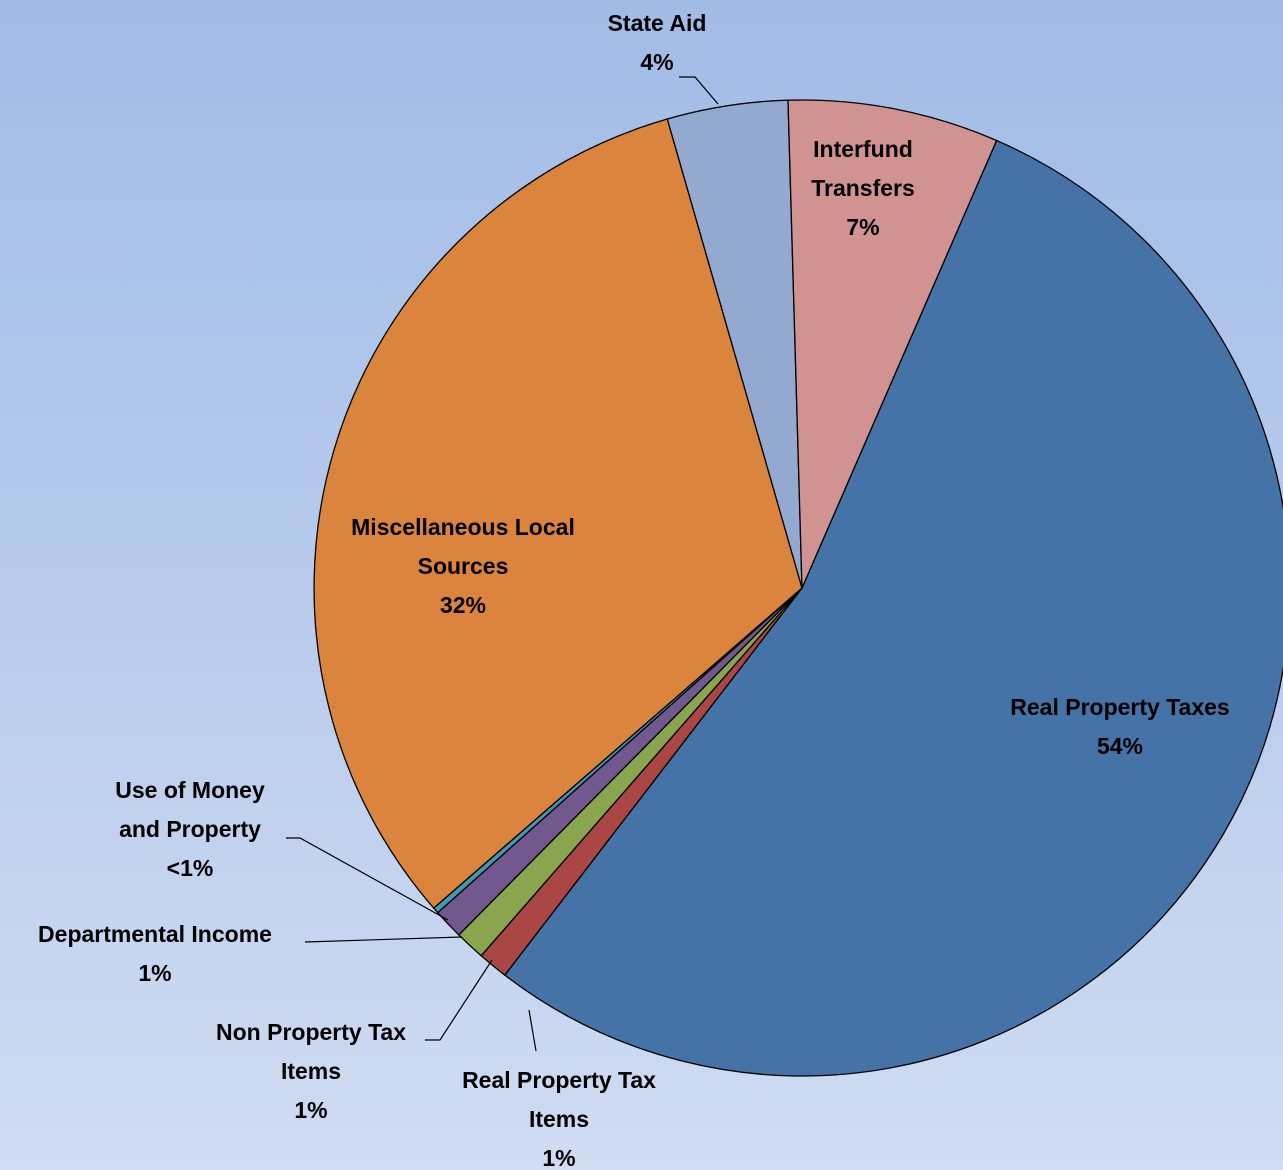  Describe the element at coordinates (463, 605) in the screenshot. I see `data-label: 32%` at that location.